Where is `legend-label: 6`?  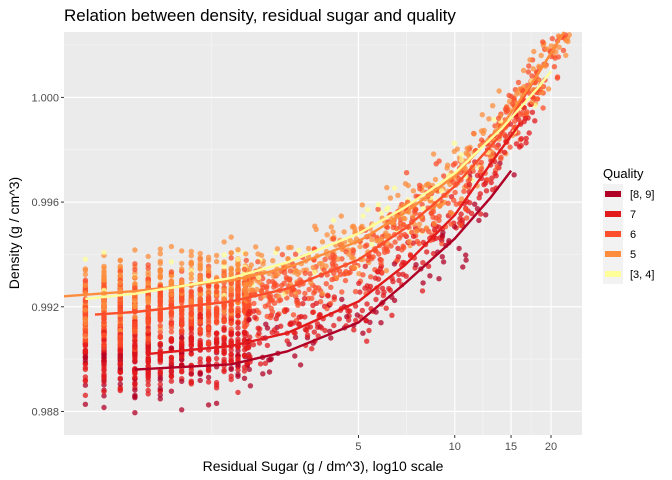 legend-label: 6 is located at coordinates (633, 235).